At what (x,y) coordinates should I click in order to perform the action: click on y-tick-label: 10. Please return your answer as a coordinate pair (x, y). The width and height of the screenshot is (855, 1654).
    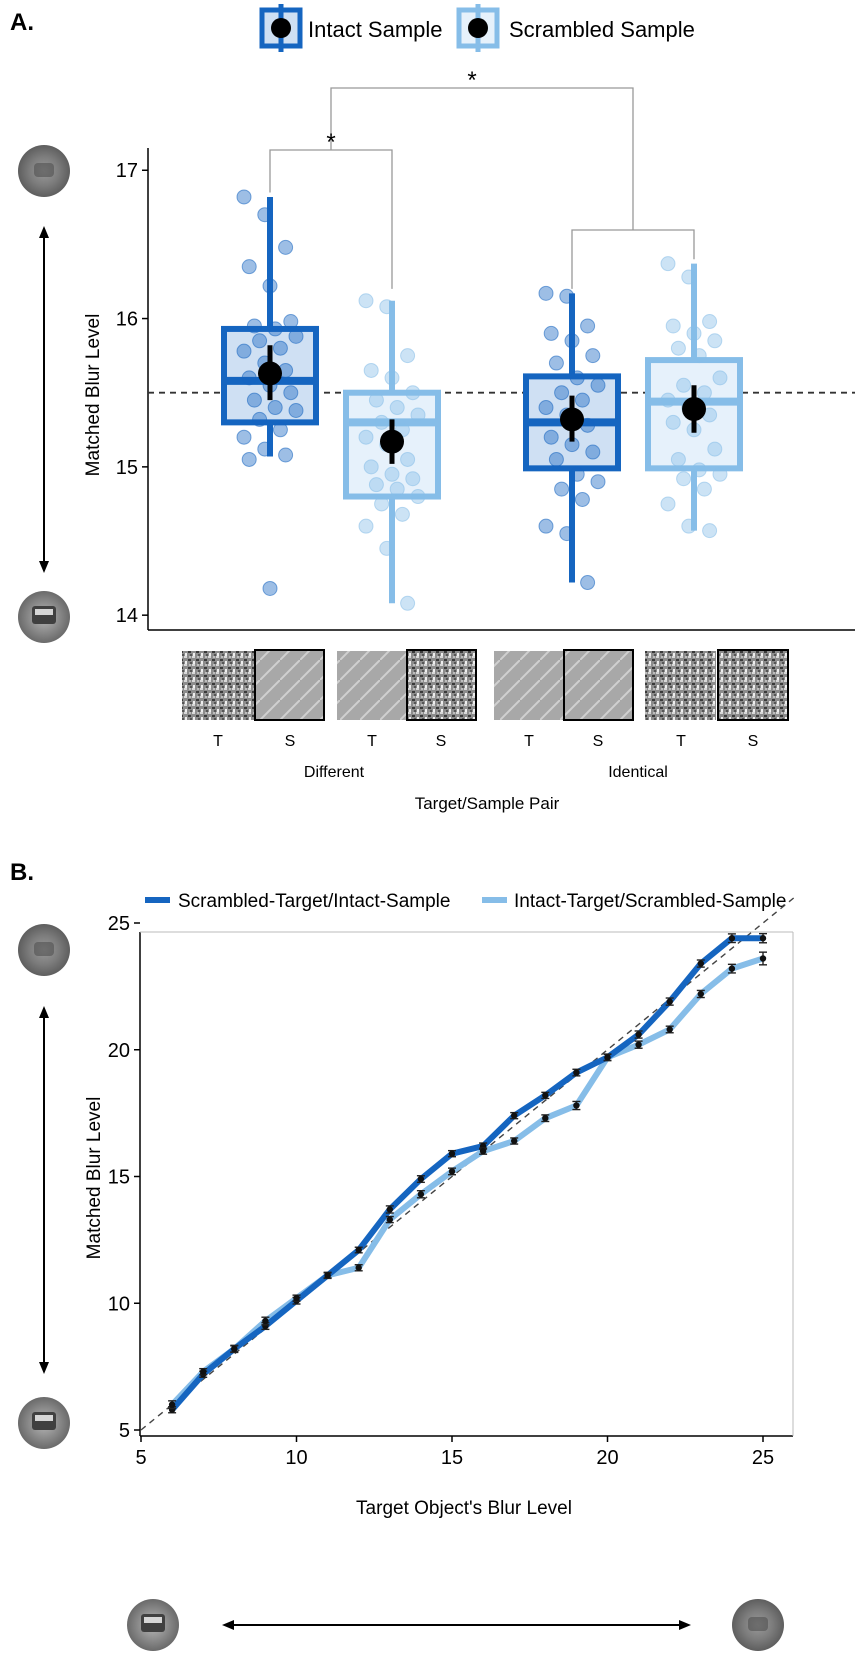
    Looking at the image, I should click on (119, 1304).